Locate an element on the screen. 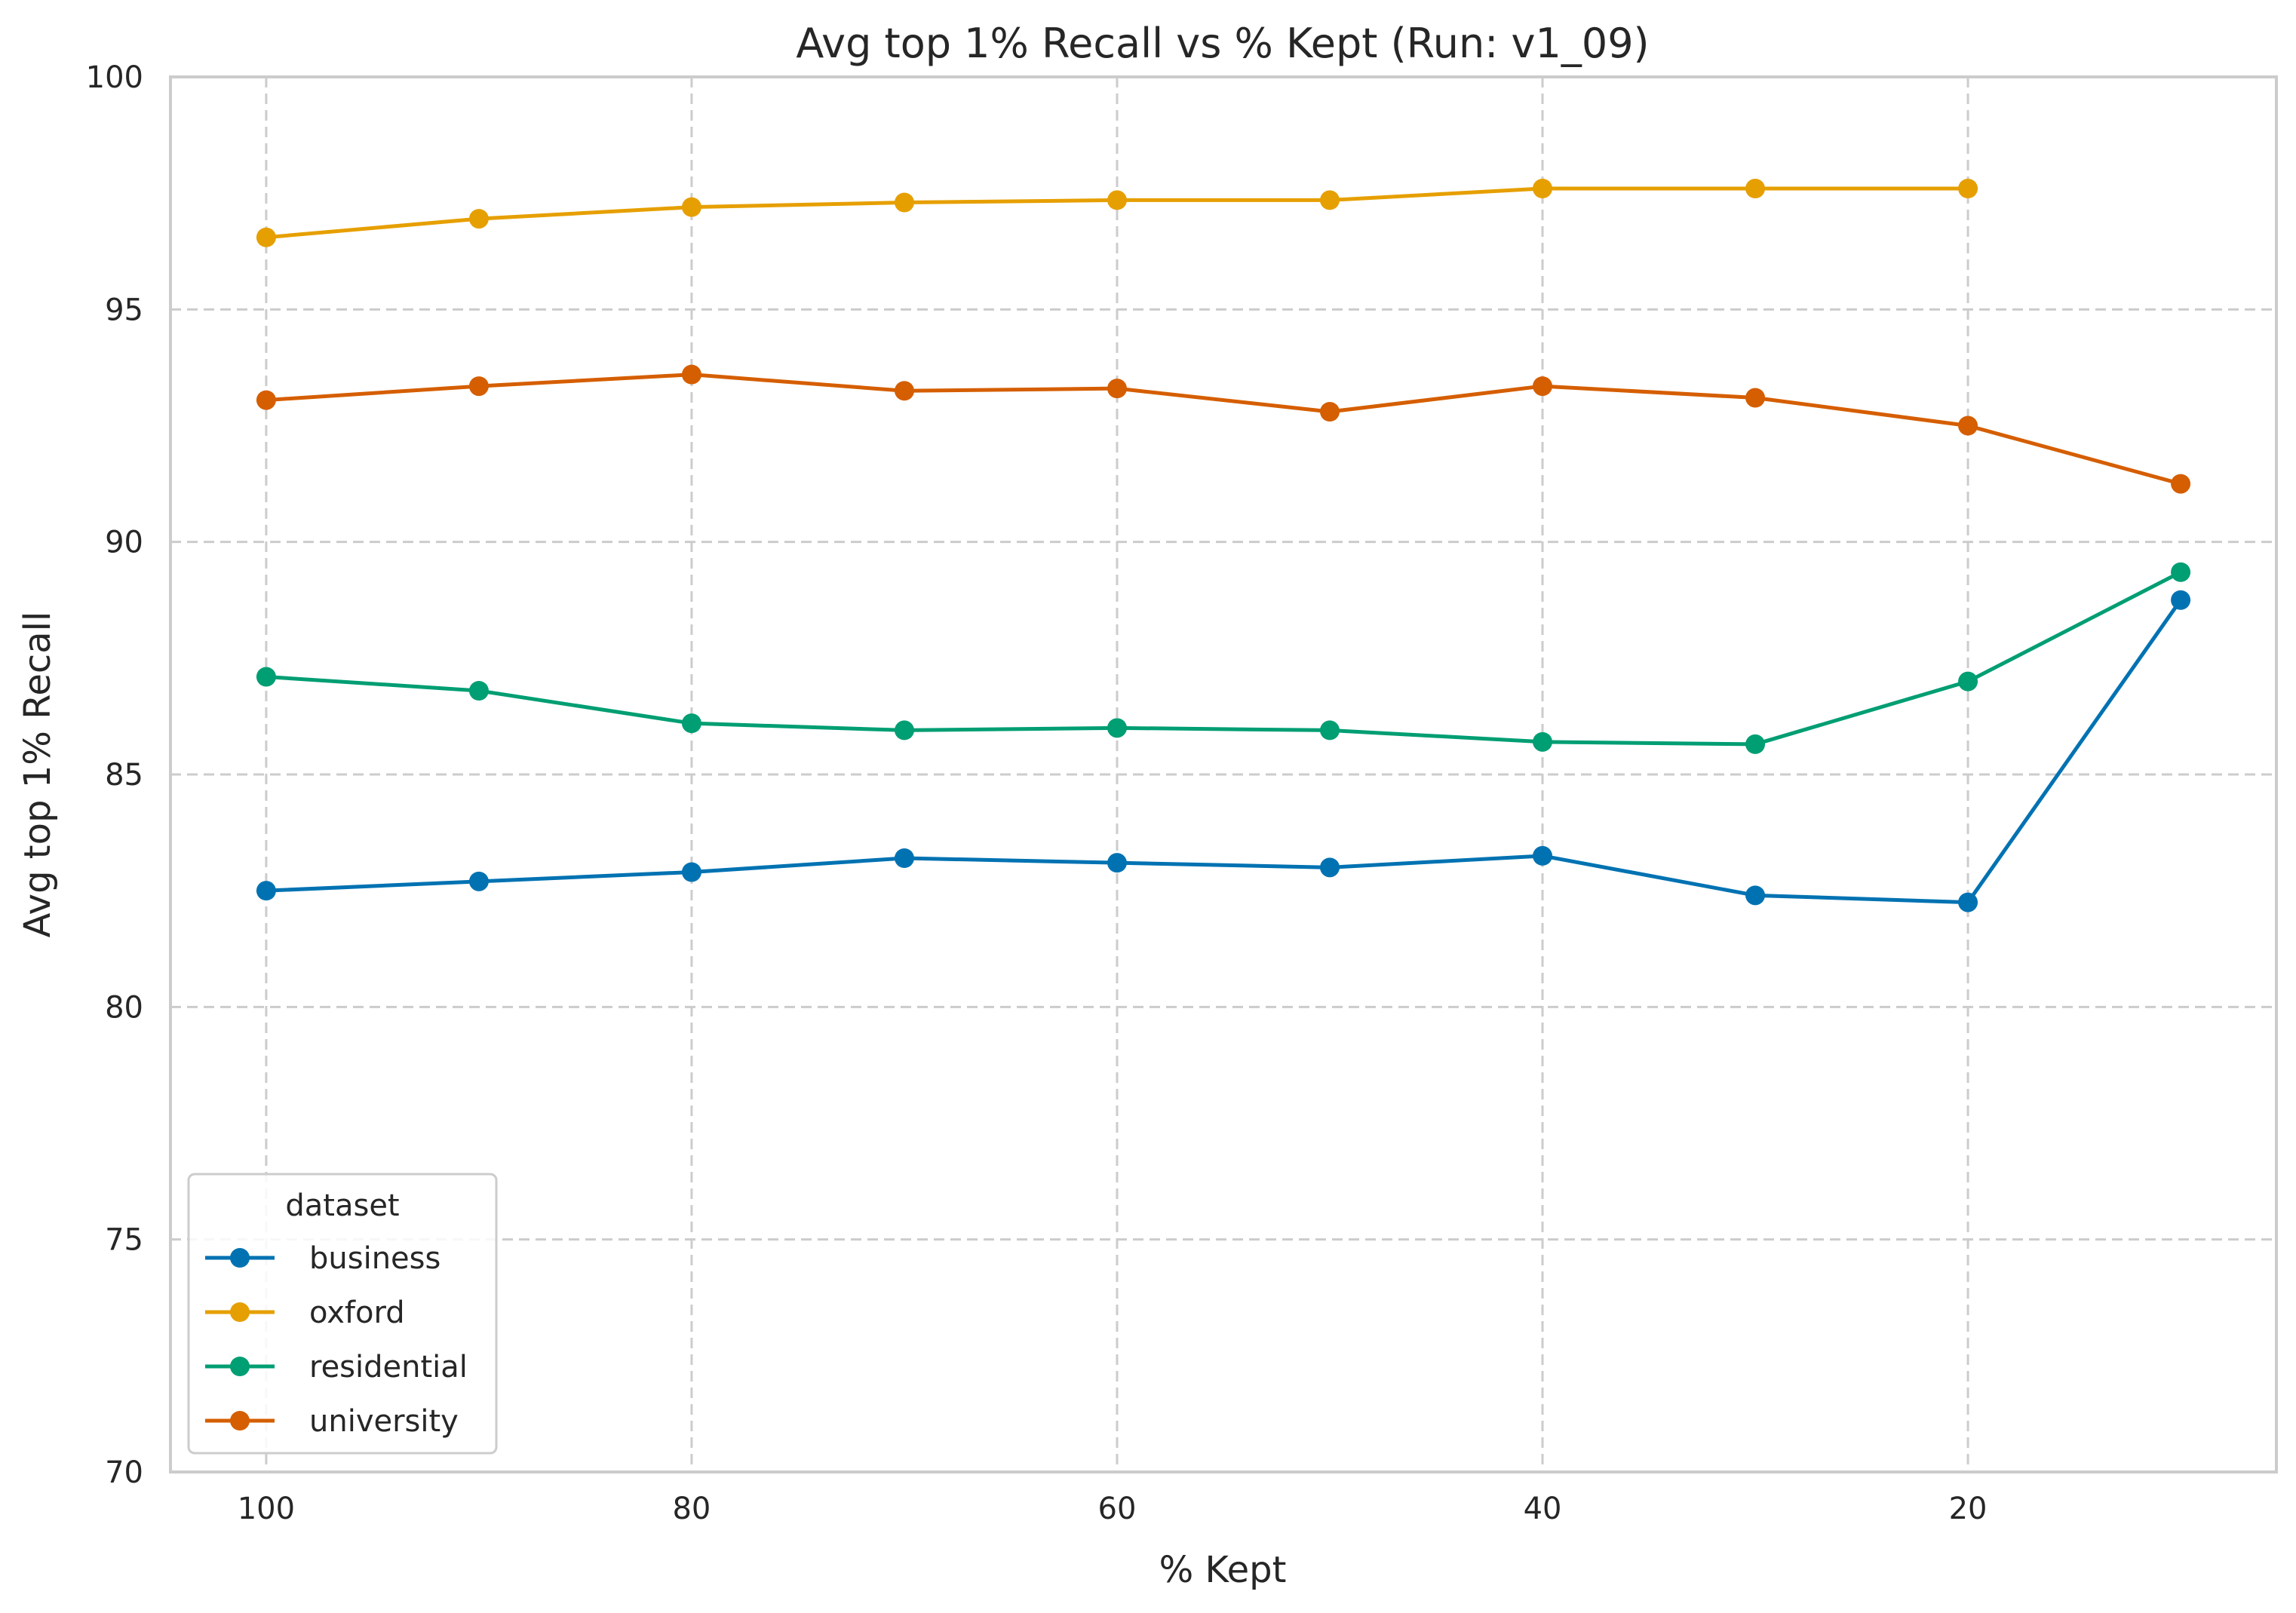  legend-entry-oxford: oxford is located at coordinates (305, 1313).